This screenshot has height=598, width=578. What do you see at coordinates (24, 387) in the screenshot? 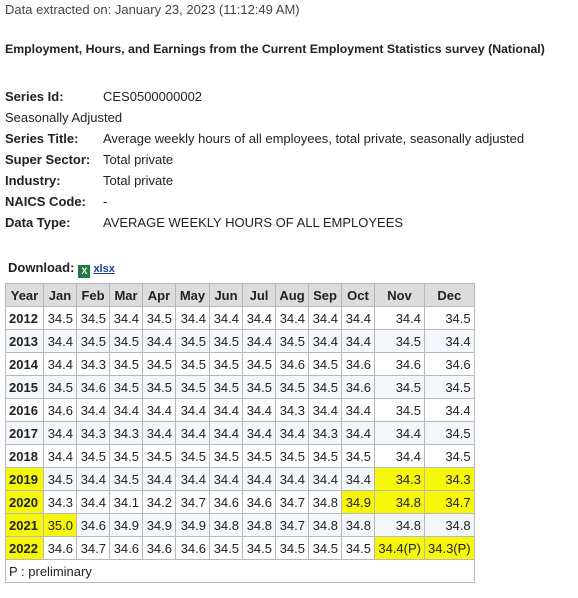
I see `year-cell: 2015` at bounding box center [24, 387].